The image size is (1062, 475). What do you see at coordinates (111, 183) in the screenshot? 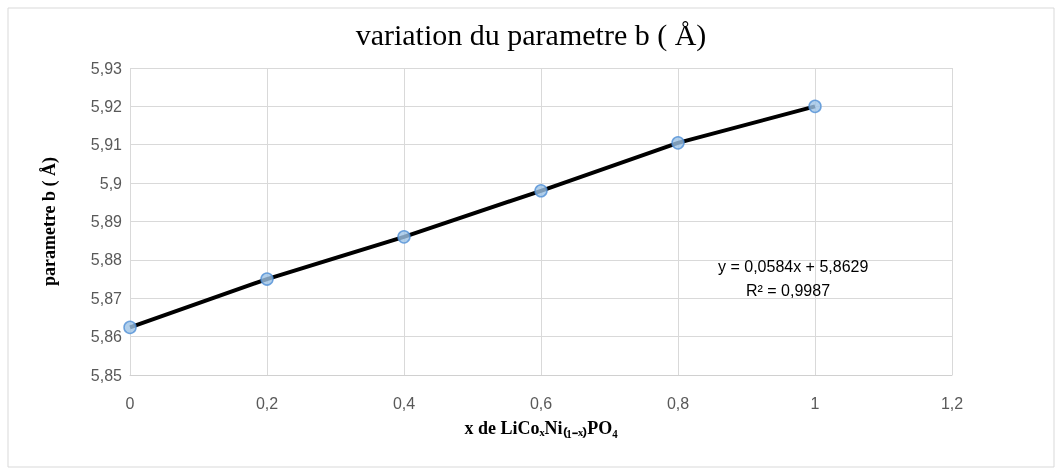
I see `y-tick-label: 5,9` at bounding box center [111, 183].